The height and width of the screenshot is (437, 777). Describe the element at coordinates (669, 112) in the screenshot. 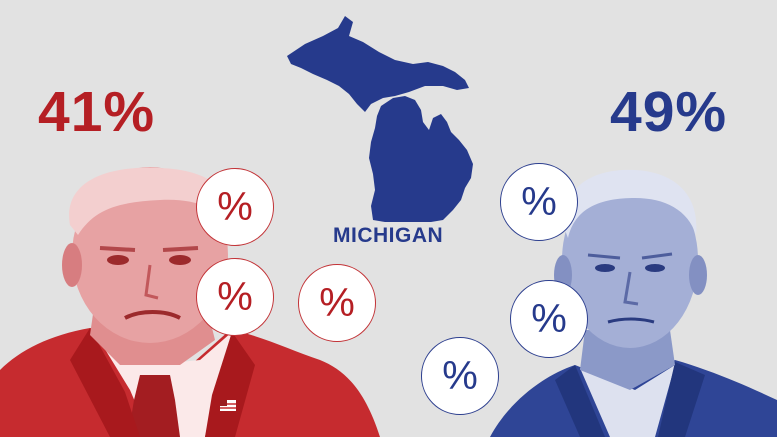

I see `right-candidate-percent: 49%` at that location.